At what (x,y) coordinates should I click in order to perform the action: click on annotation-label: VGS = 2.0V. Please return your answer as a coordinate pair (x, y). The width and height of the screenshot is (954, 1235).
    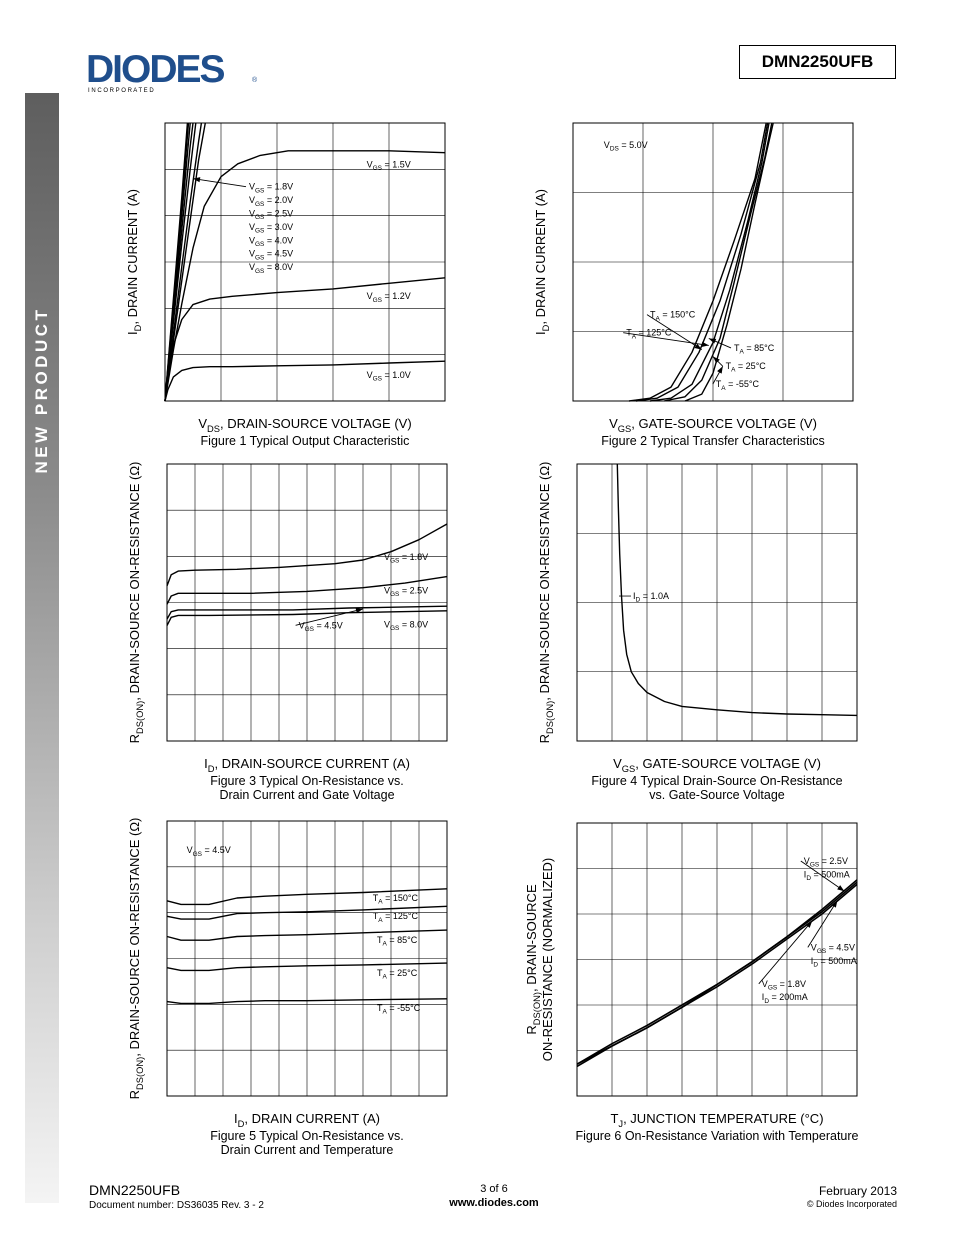
    Looking at the image, I should click on (271, 201).